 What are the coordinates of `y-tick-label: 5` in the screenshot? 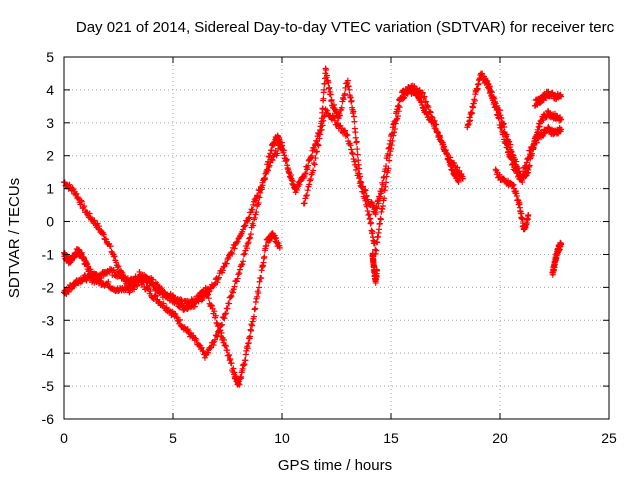 It's located at (50, 57).